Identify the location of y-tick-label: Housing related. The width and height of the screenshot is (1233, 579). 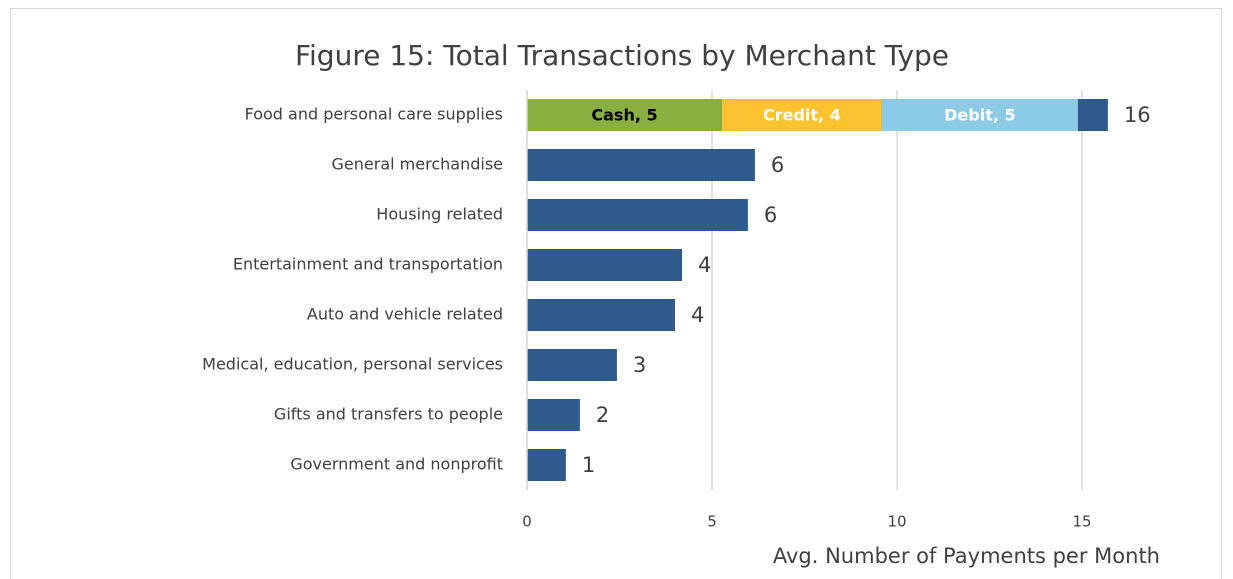
(439, 214).